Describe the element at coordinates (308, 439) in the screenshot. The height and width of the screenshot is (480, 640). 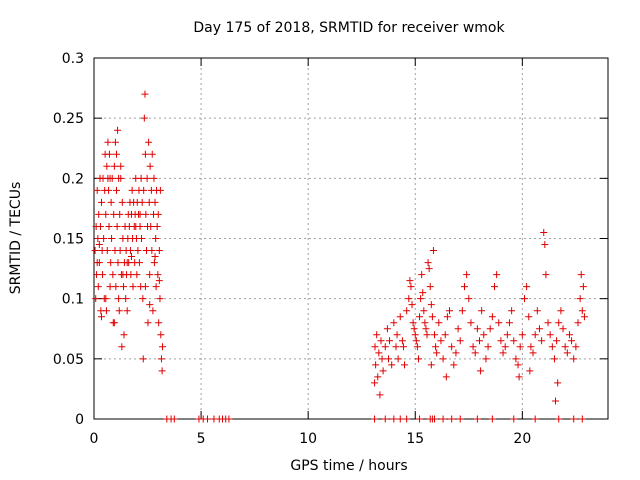
I see `x-tick-label: 10` at that location.